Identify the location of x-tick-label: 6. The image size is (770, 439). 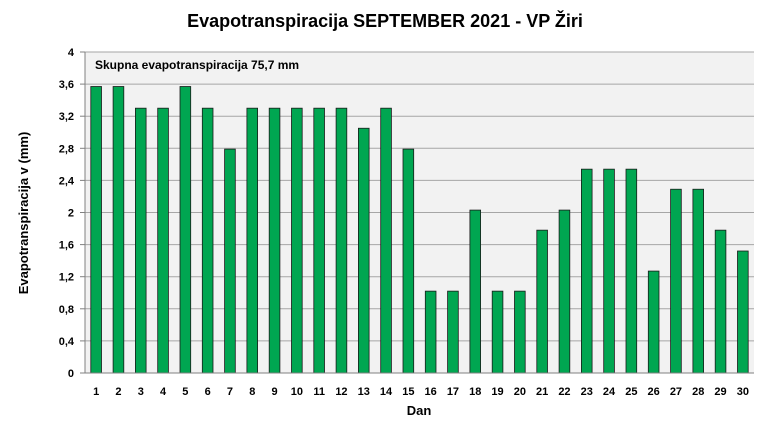
(208, 392).